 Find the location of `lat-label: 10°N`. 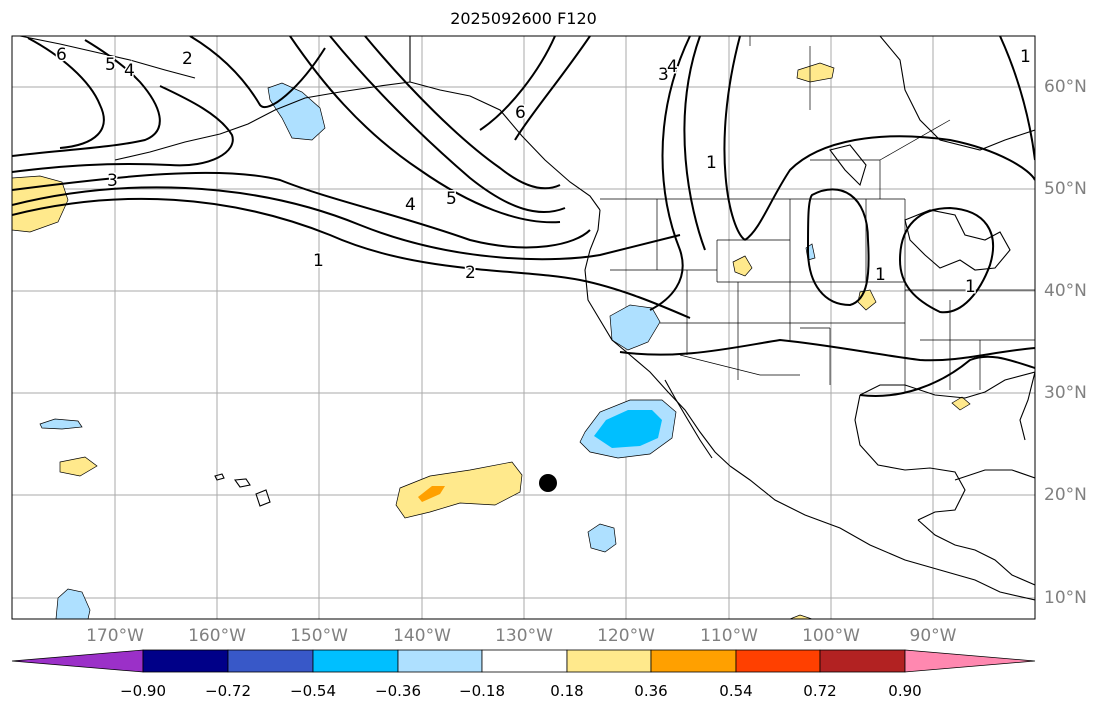

lat-label: 10°N is located at coordinates (1065, 598).